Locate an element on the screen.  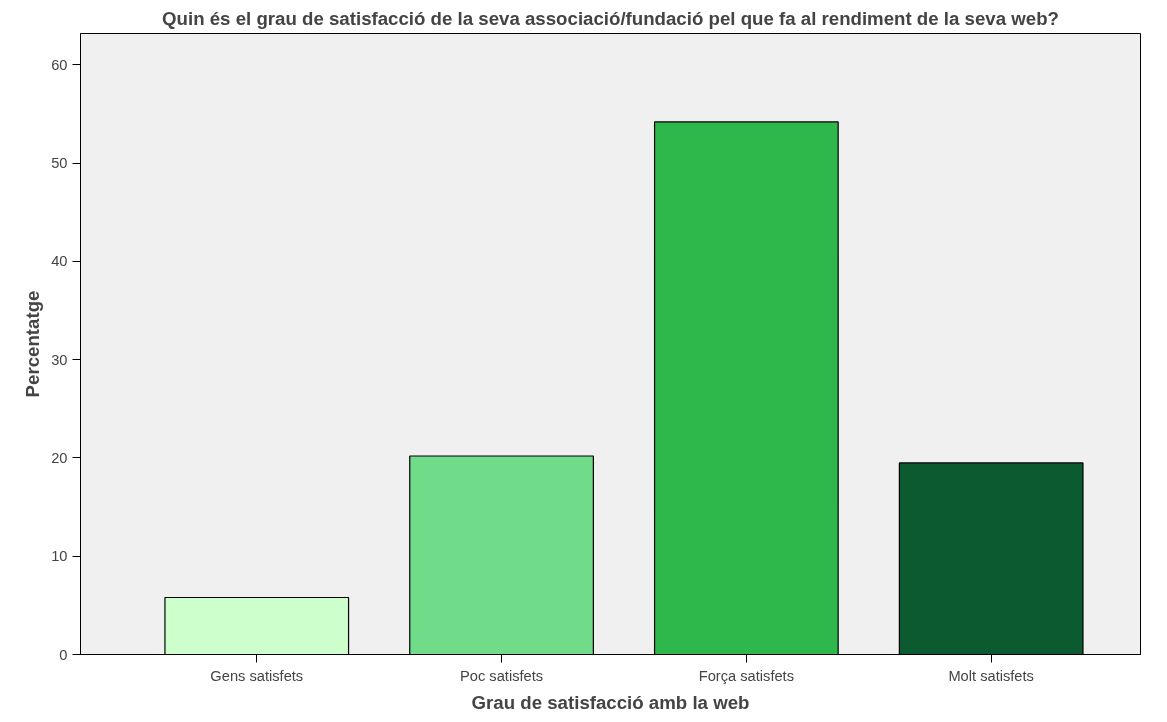
chart-title: Quin és el grau de satisfacció de la seva associació/fundació pel que fa al rendiment de la seva web? is located at coordinates (610, 18).